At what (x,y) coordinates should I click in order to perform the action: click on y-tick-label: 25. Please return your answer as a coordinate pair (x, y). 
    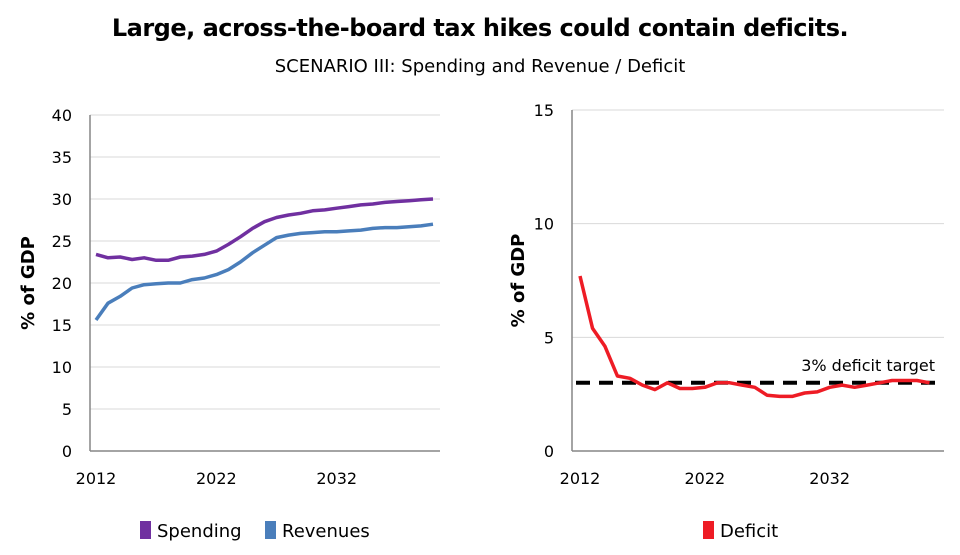
    Looking at the image, I should click on (62, 241).